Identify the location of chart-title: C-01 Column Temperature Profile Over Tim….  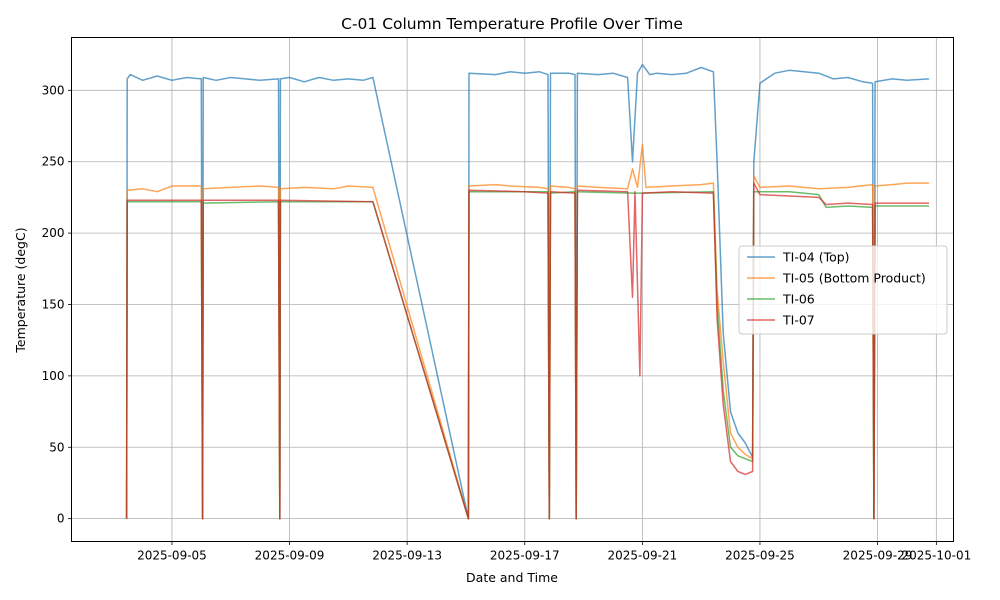
(512, 24).